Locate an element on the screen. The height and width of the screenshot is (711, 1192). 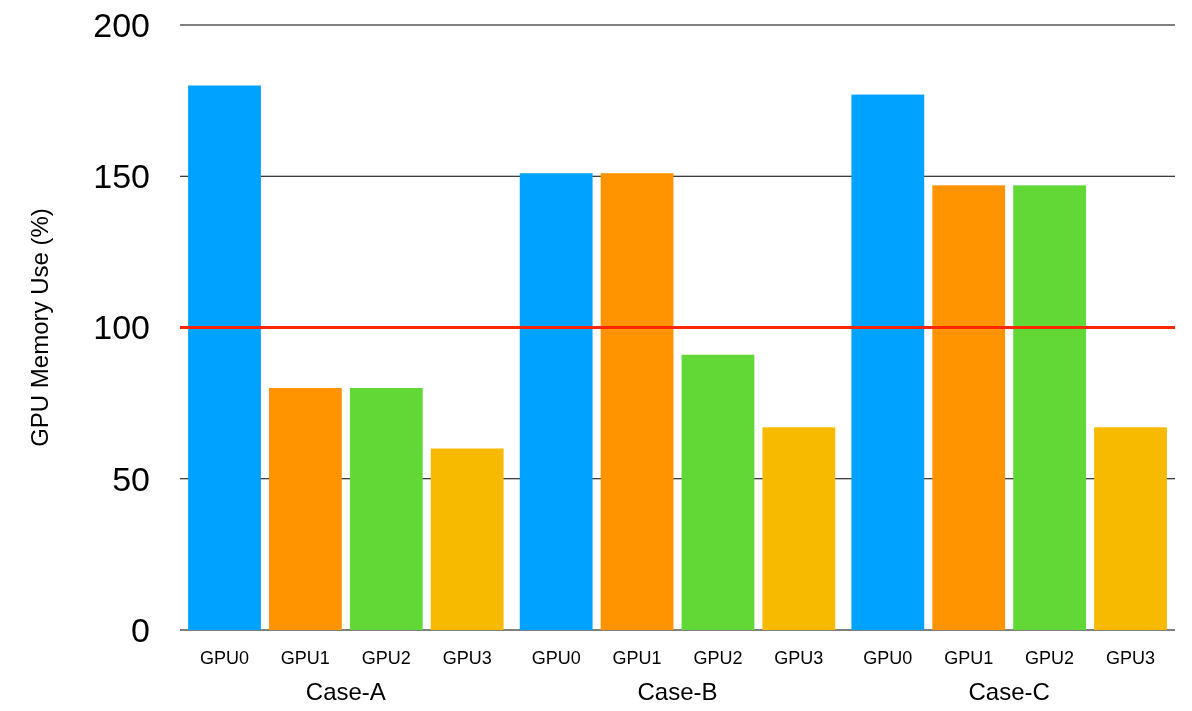
x-tick-label: Case-C is located at coordinates (1009, 691).